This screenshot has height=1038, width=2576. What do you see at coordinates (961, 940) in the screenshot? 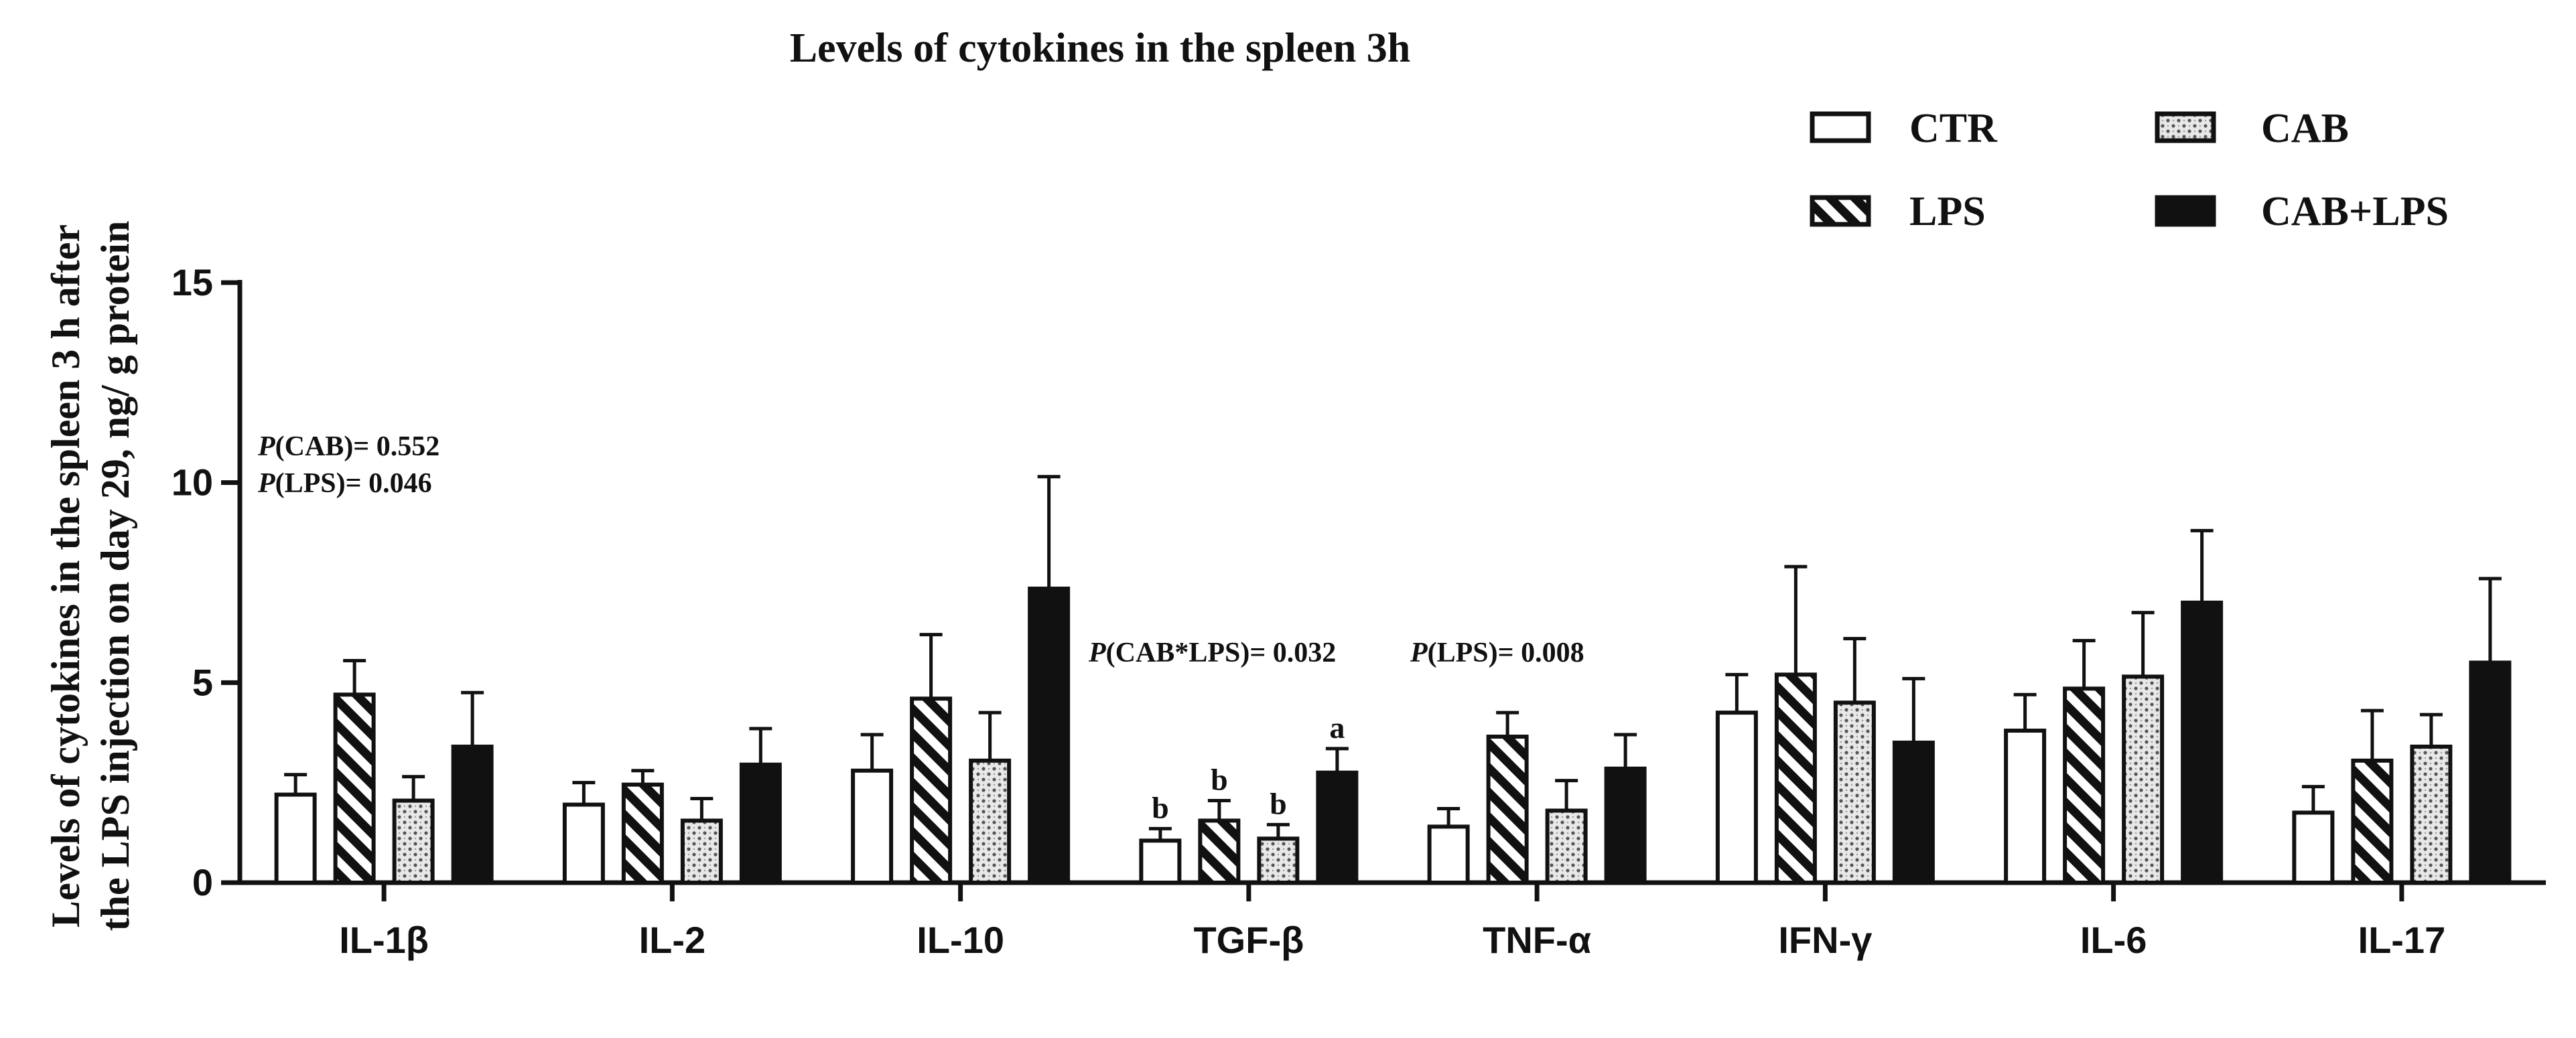
I see `x-tick-label-il-10: IL-10` at bounding box center [961, 940].